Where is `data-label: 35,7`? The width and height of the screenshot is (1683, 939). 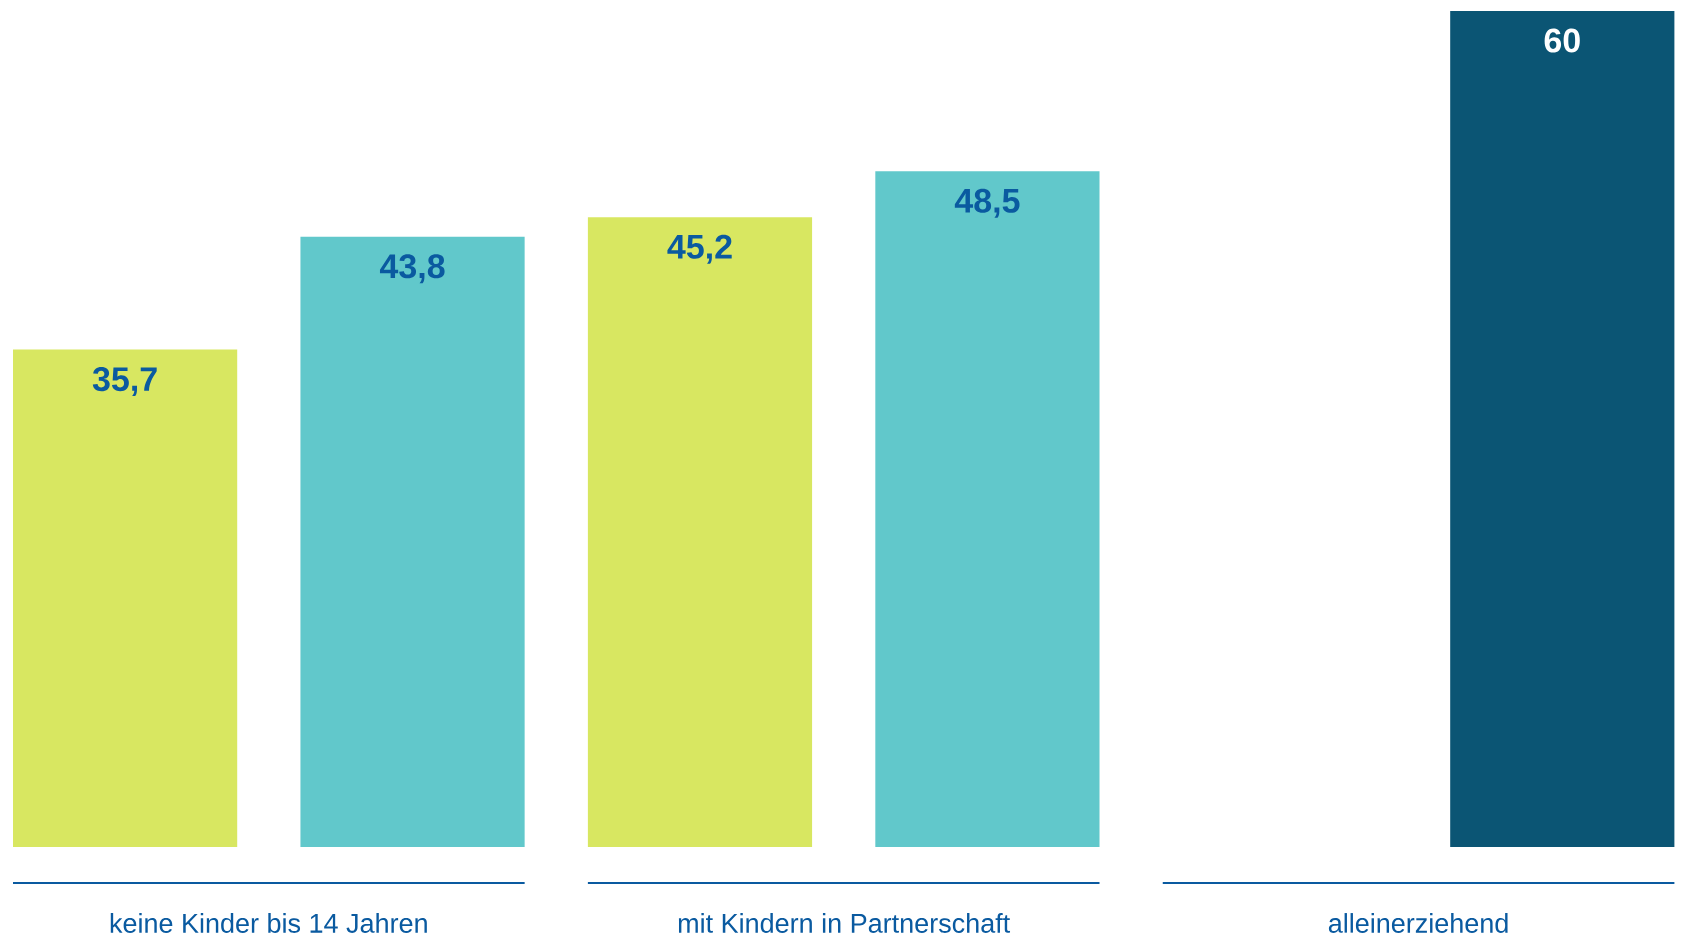 data-label: 35,7 is located at coordinates (124, 382).